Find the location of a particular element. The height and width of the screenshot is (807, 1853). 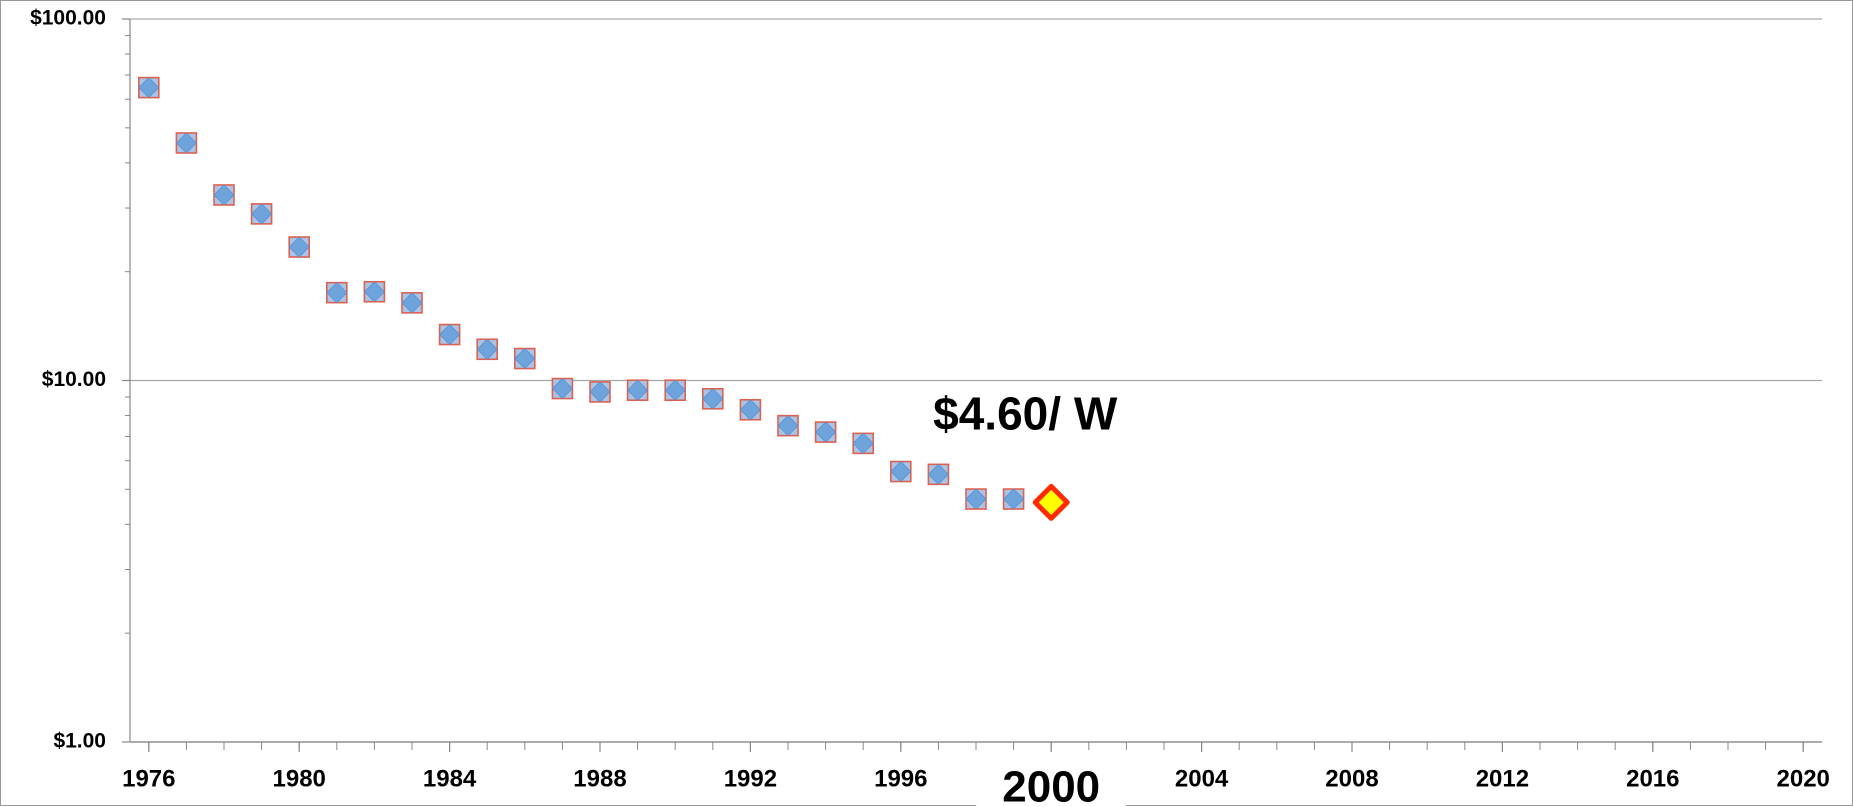

x-tick-label: 2004 is located at coordinates (1202, 778).